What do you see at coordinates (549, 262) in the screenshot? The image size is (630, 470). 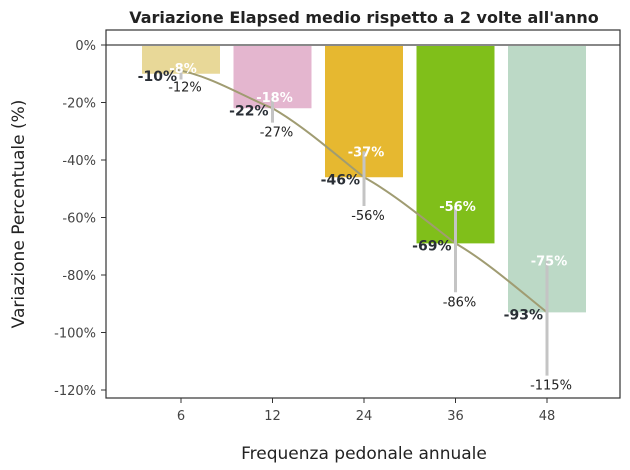 I see `upper-label: -75%` at bounding box center [549, 262].